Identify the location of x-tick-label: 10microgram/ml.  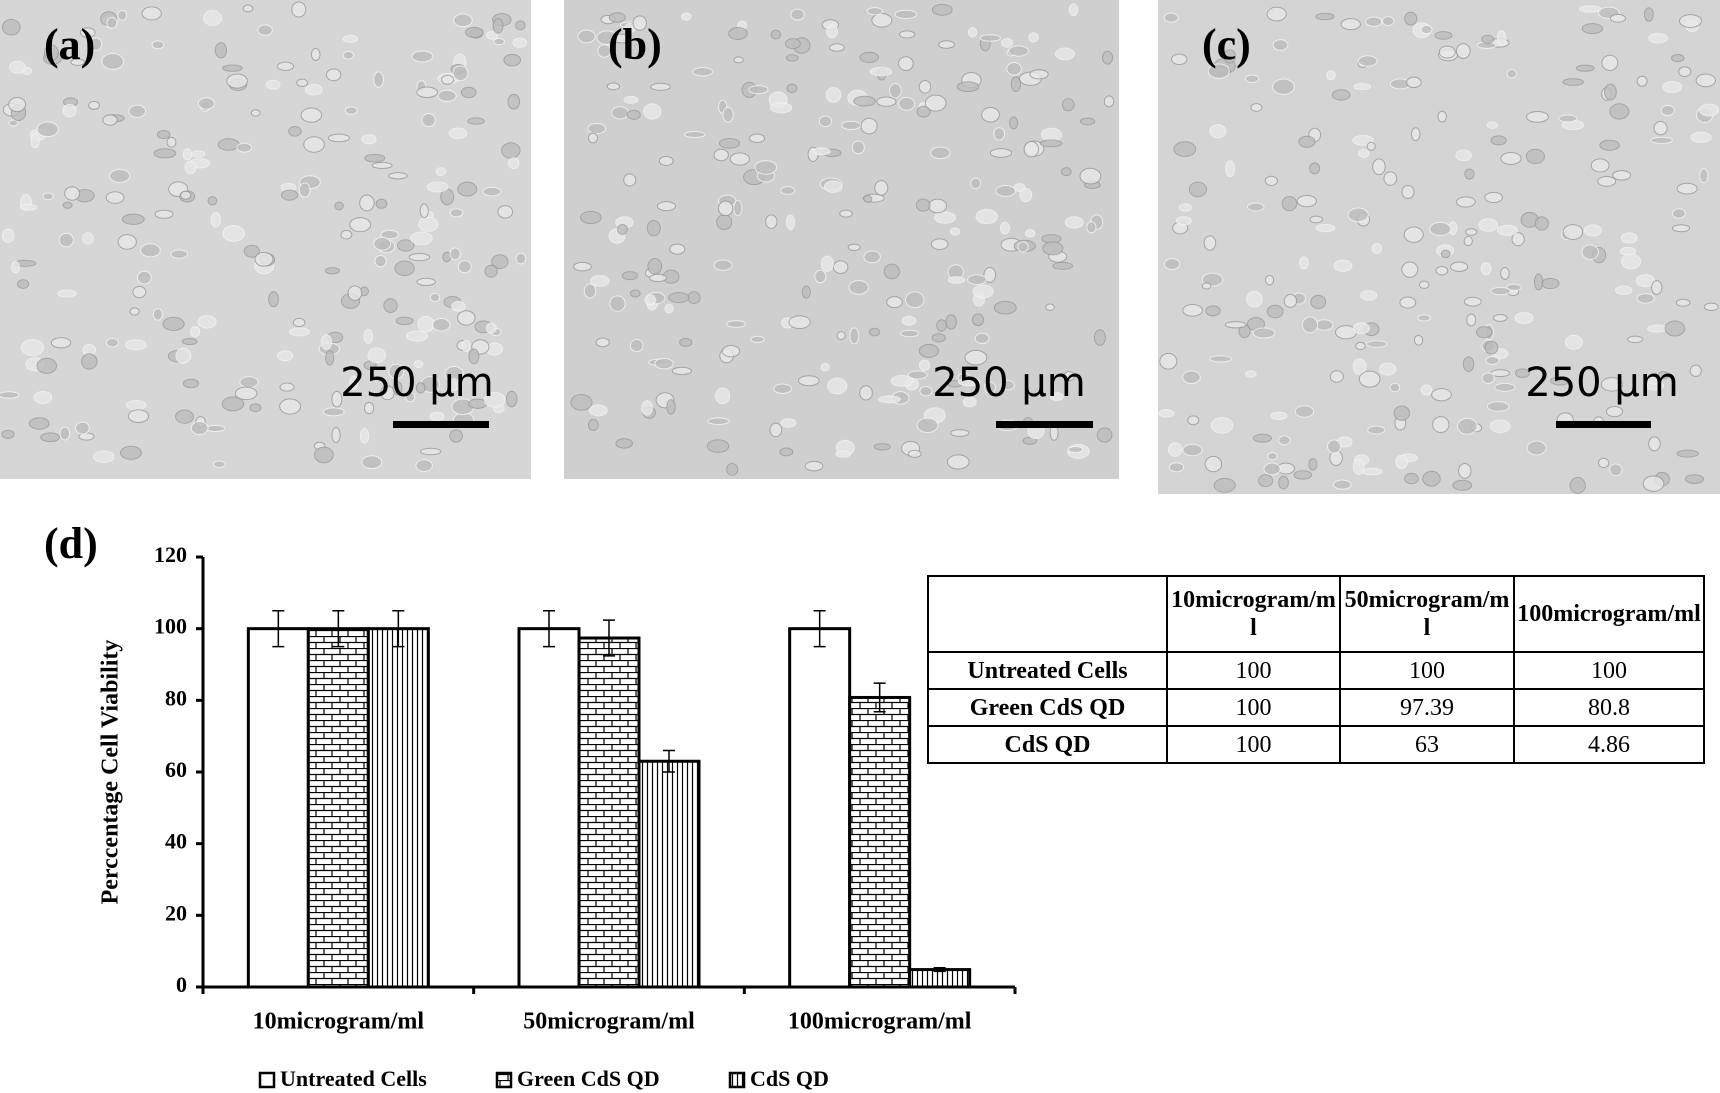
(339, 1022).